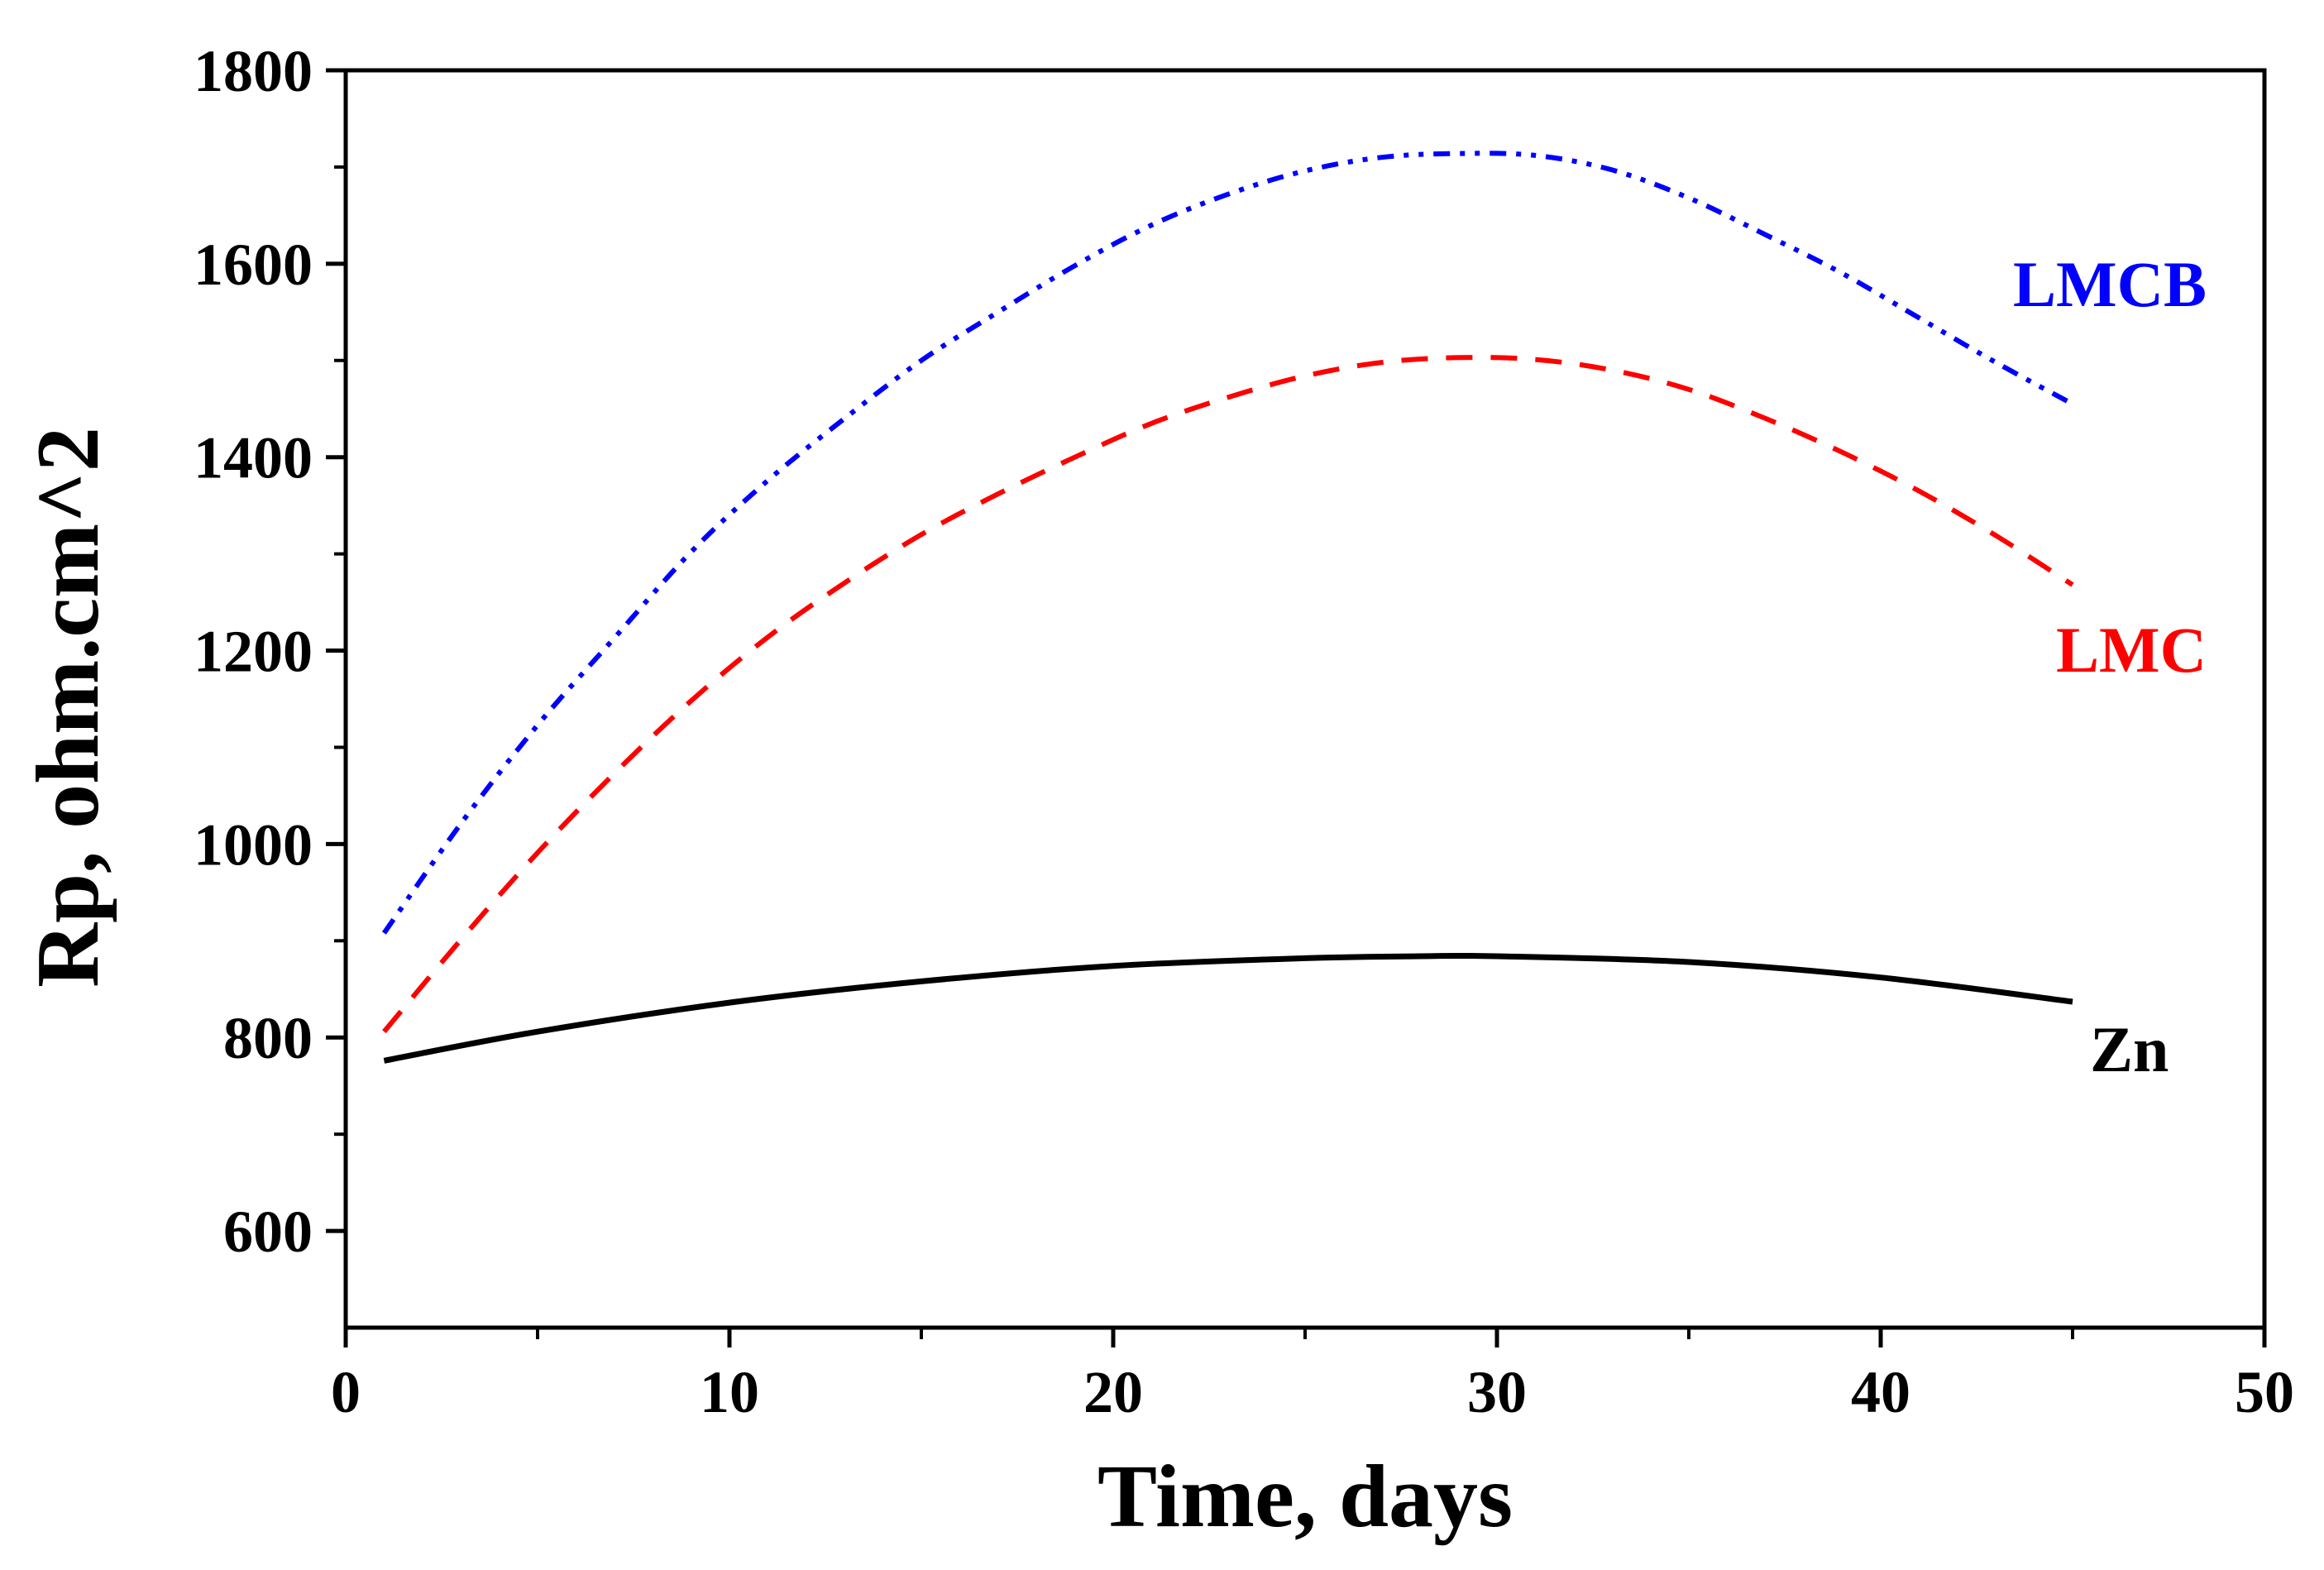 The image size is (2324, 1570). Describe the element at coordinates (1305, 1497) in the screenshot. I see `x-axis-title: Time, days` at that location.